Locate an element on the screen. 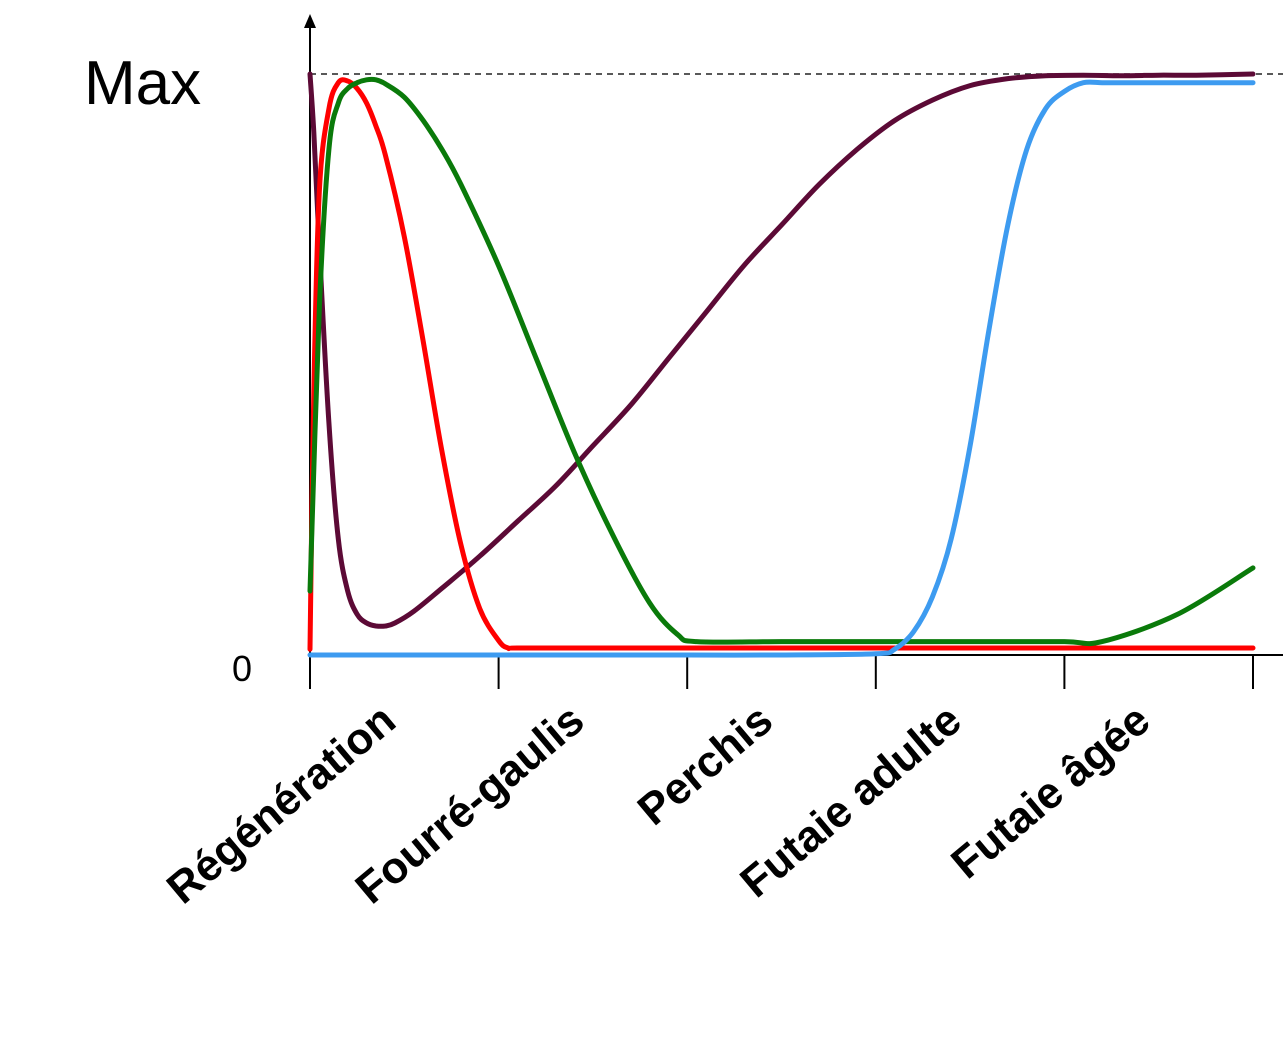 Image resolution: width=1283 pixels, height=1062 pixels. y-tick-label-zero: 0 is located at coordinates (242, 668).